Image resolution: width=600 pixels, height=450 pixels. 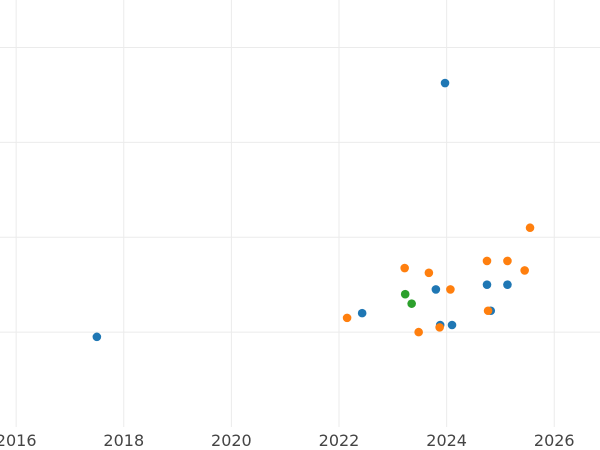 I want to click on x-tick-label: 2020, so click(x=231, y=440).